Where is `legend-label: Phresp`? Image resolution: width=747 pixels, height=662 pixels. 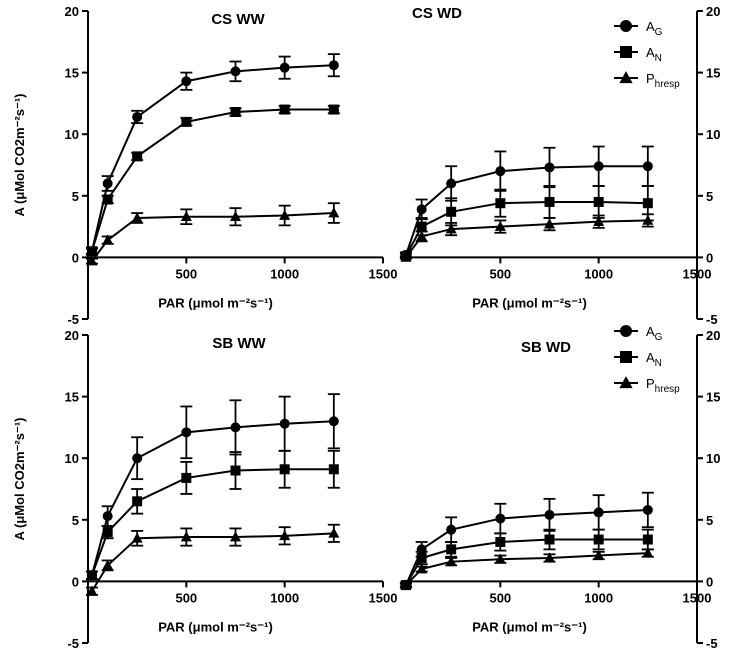 legend-label: Phresp is located at coordinates (663, 385).